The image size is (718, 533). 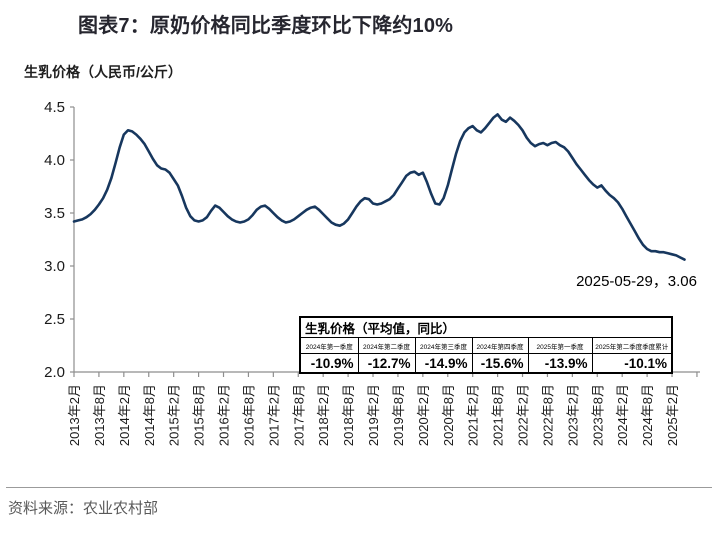 I want to click on quarter-header: 2024年第二季度, so click(x=386, y=345).